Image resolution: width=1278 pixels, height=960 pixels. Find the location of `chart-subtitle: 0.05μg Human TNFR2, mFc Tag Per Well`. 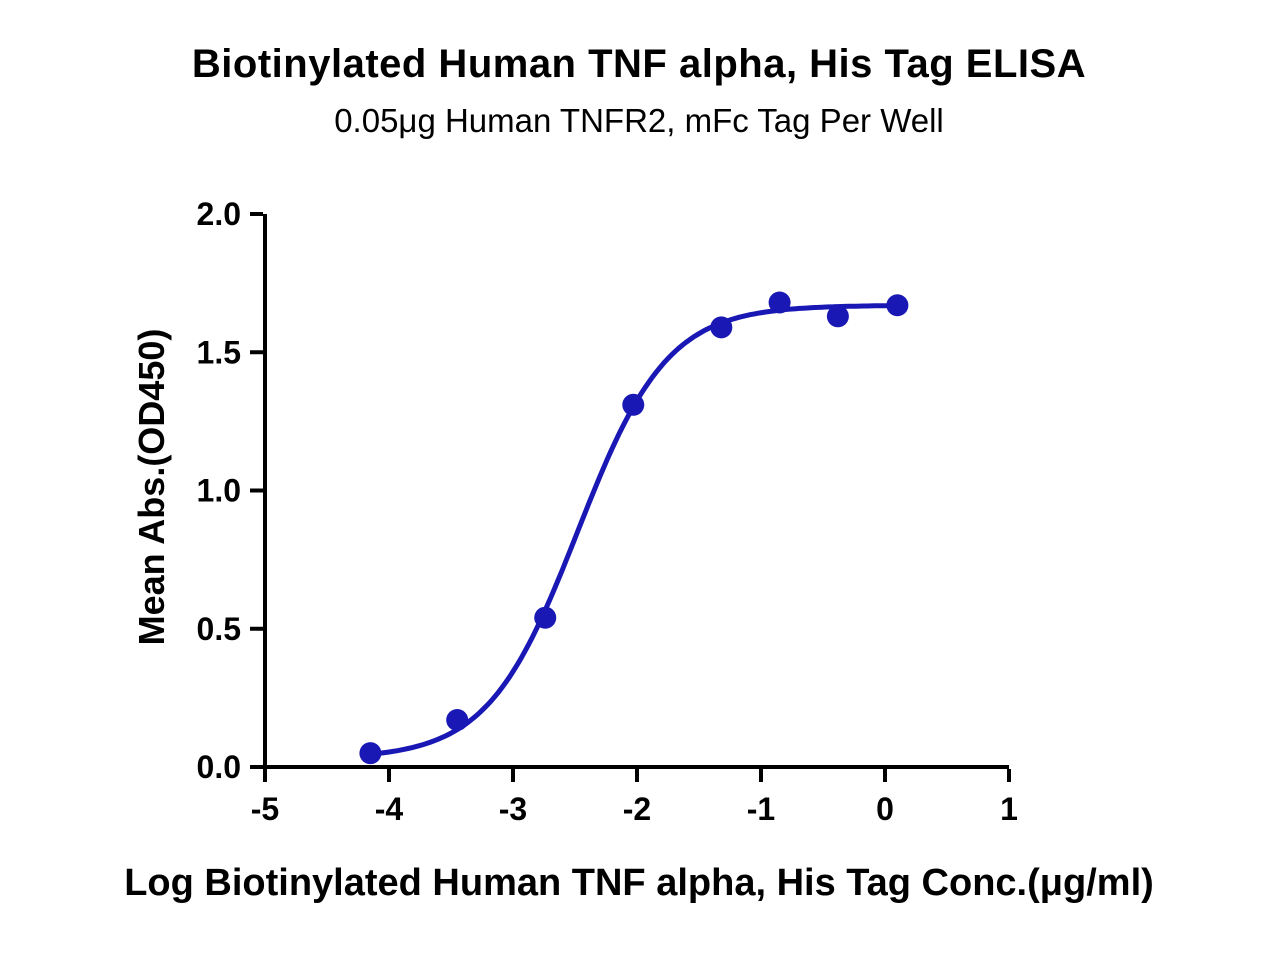

chart-subtitle: 0.05μg Human TNFR2, mFc Tag Per Well is located at coordinates (639, 120).